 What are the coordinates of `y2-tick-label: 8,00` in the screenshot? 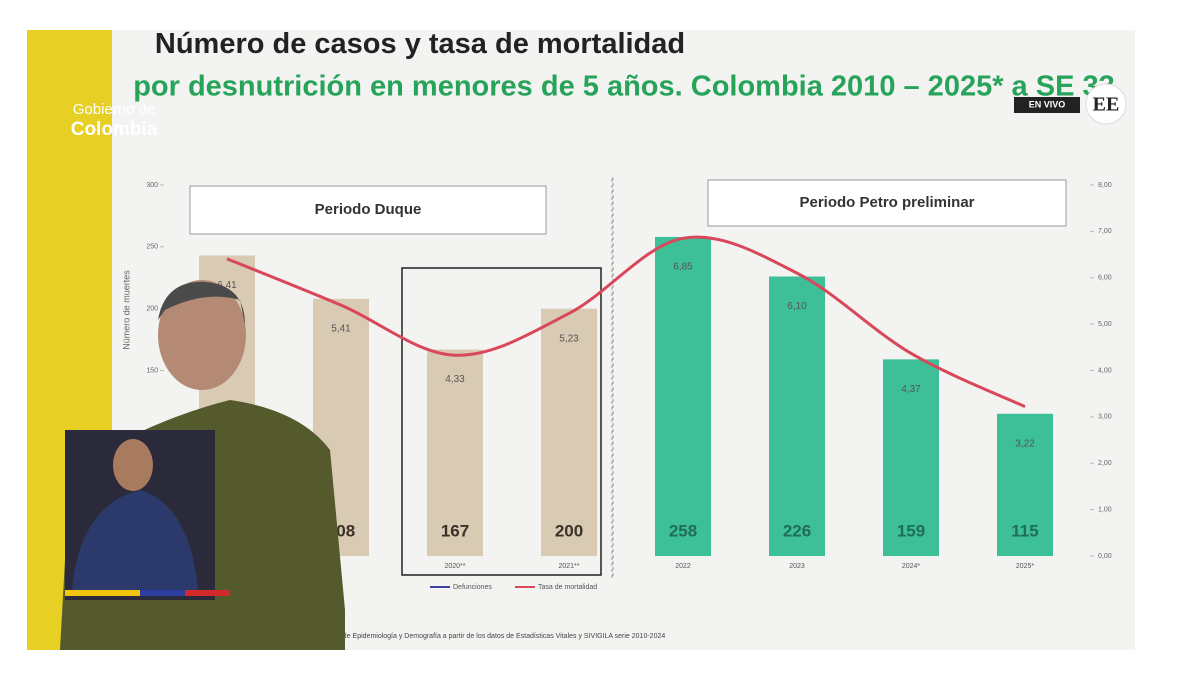 It's located at (1105, 185).